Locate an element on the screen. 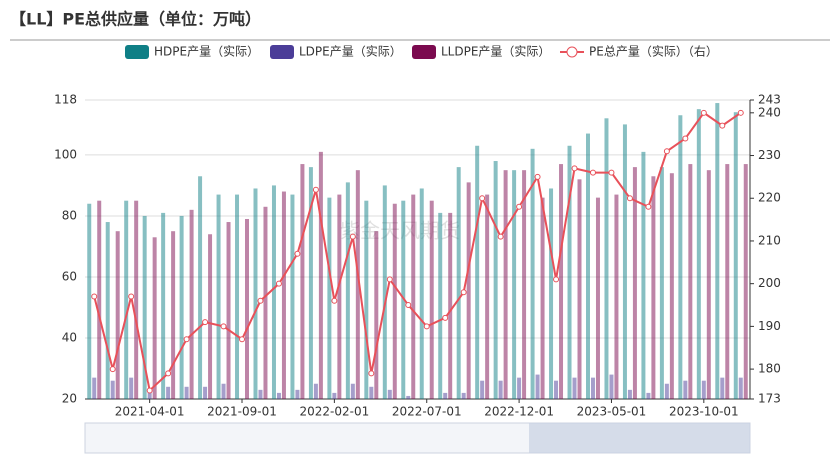  y2-tick-label: 230 is located at coordinates (769, 155).